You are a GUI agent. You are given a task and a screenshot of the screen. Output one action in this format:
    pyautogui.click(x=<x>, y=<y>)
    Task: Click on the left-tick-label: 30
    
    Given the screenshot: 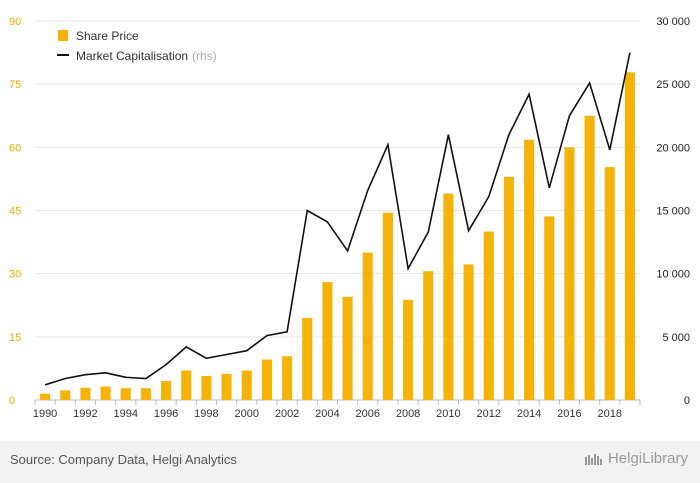 What is the action you would take?
    pyautogui.click(x=15, y=275)
    